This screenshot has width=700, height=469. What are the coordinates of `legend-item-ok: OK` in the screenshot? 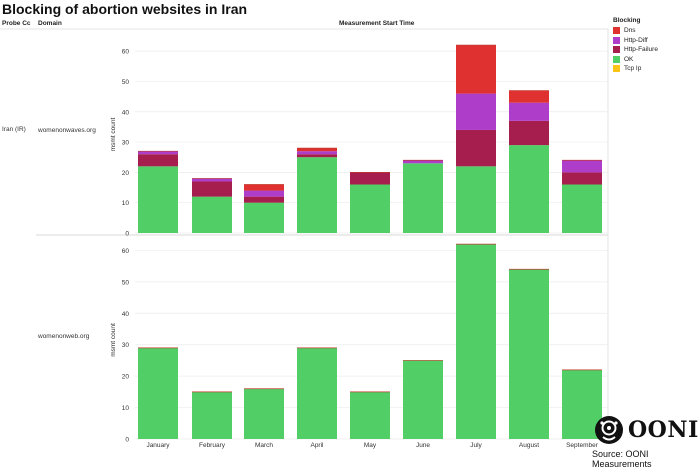 It's located at (635, 60).